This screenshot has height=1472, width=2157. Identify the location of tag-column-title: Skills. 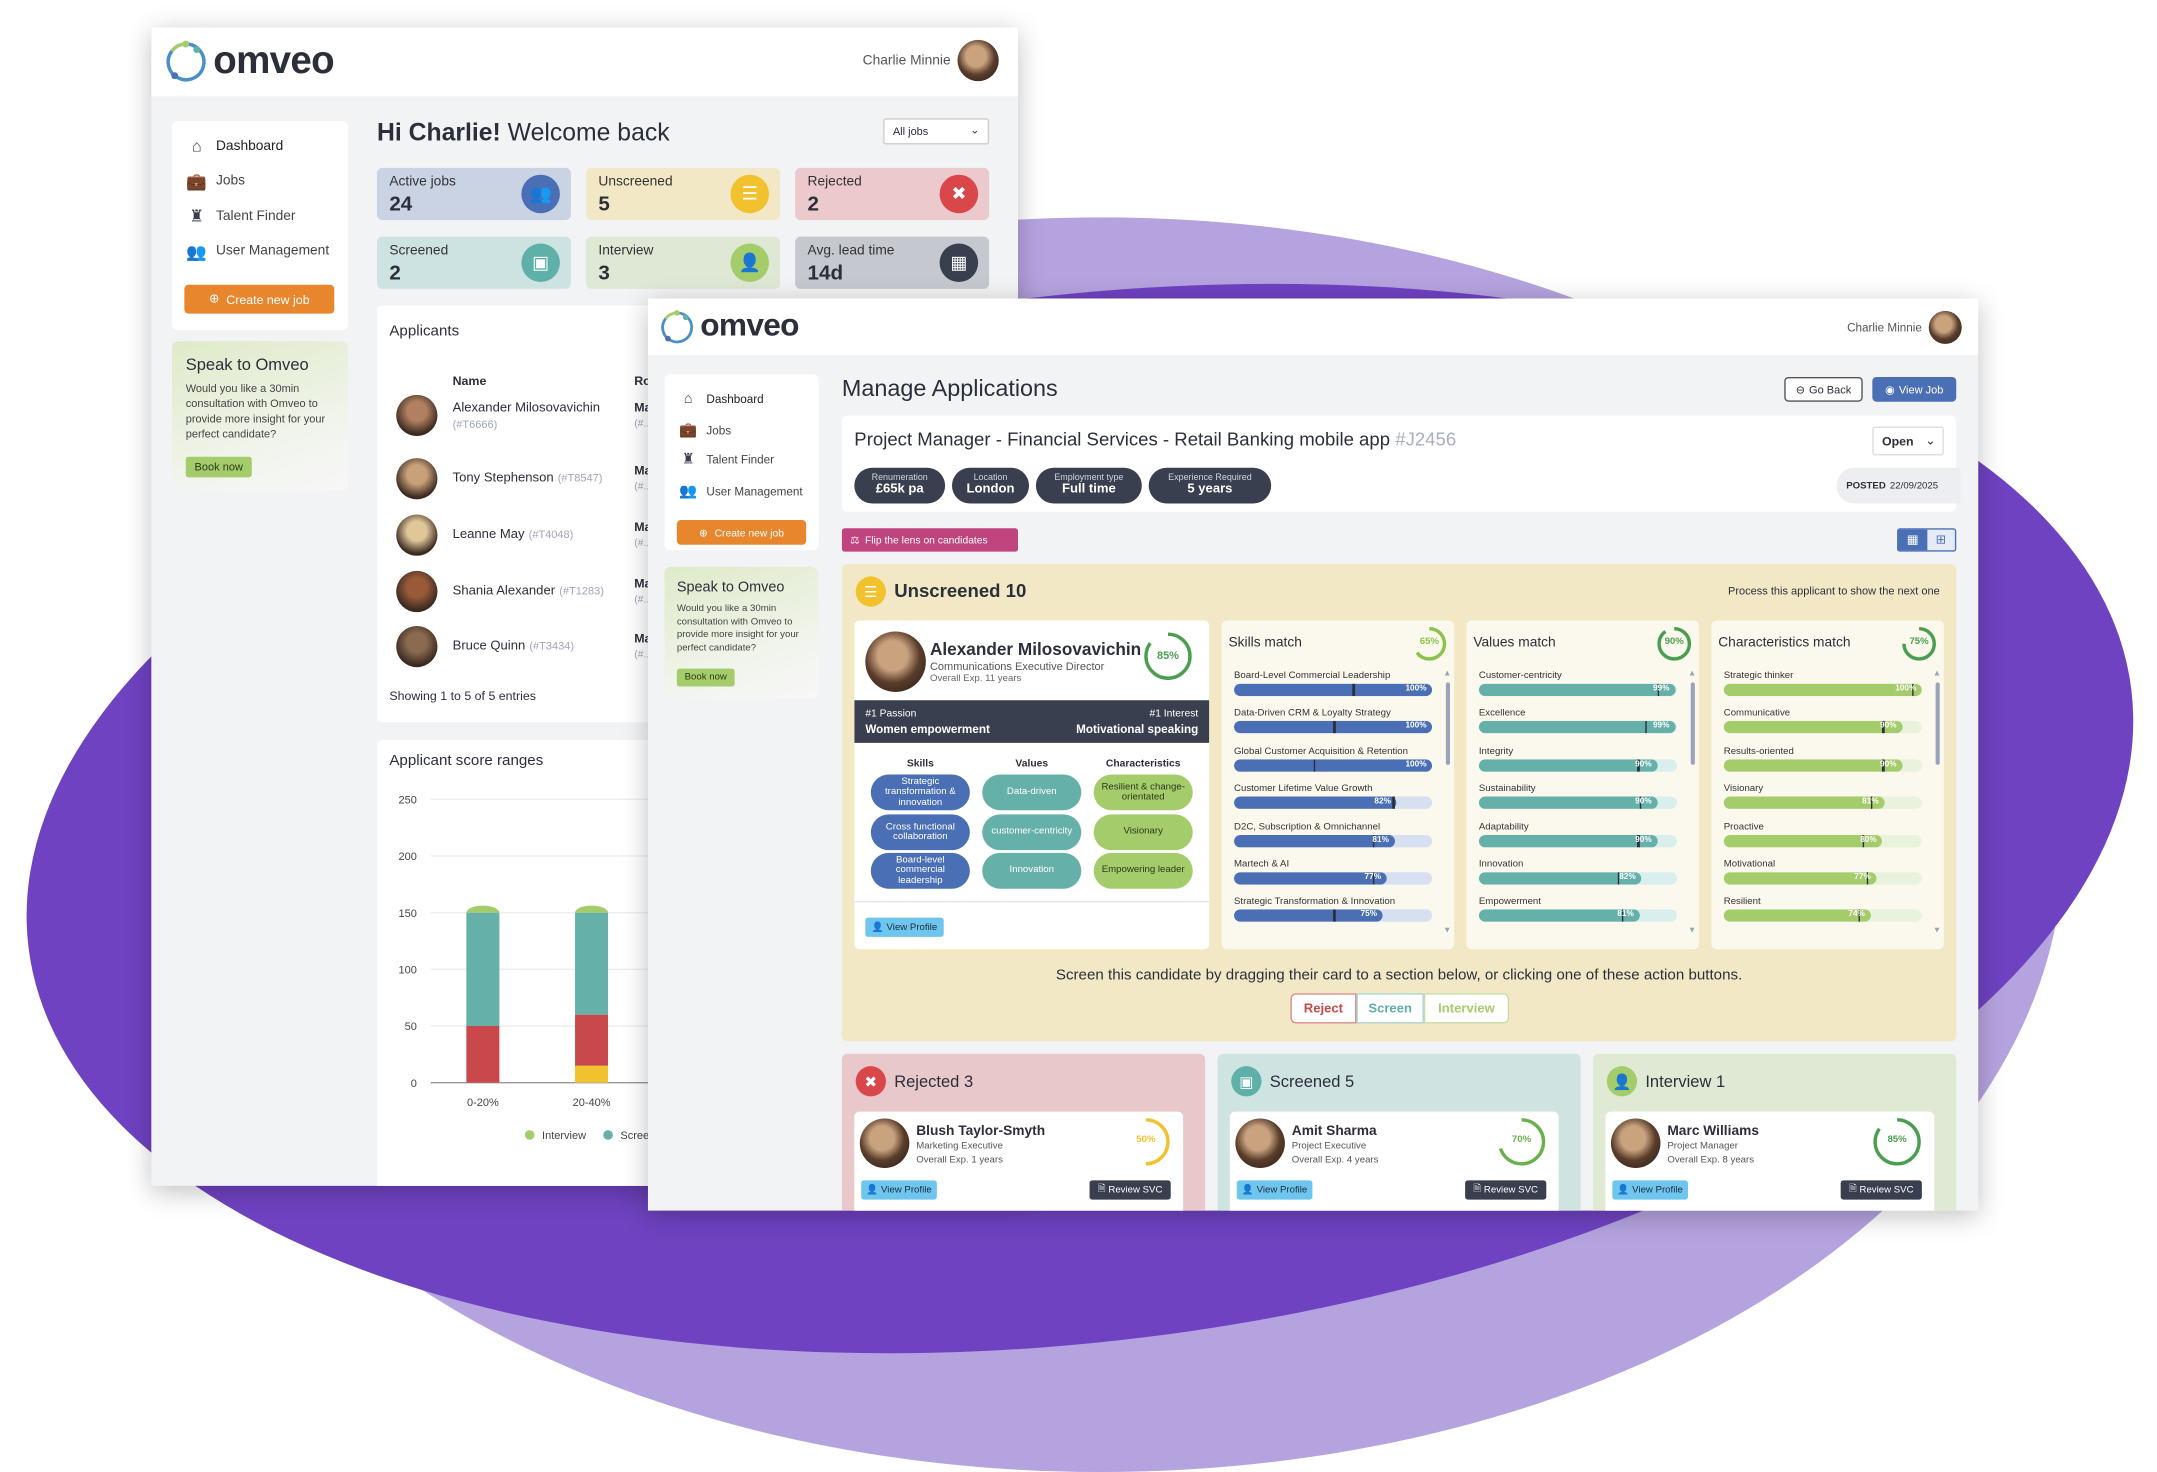
(920, 763).